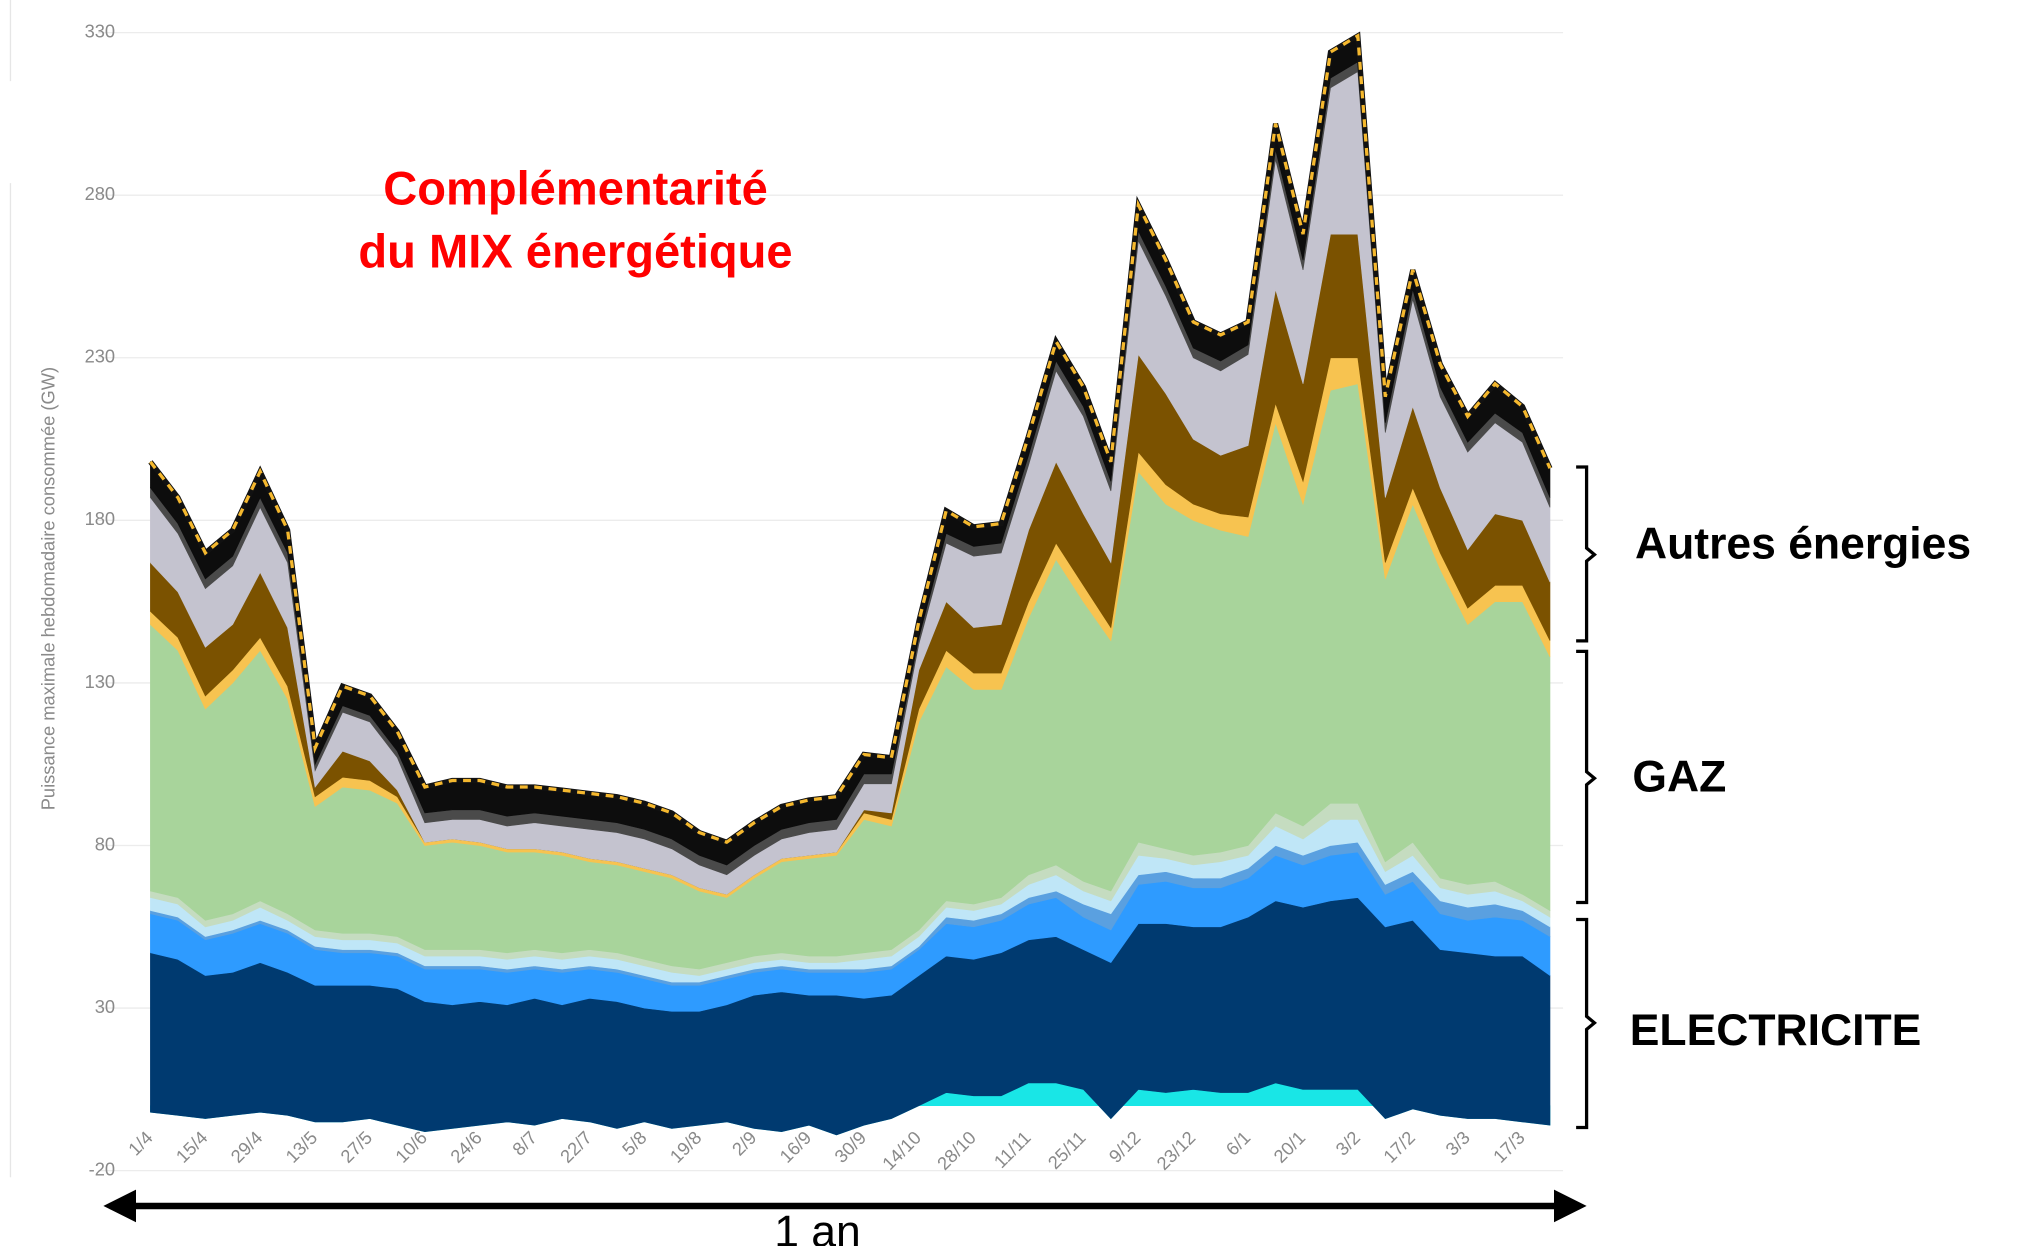  What do you see at coordinates (100, 356) in the screenshot?
I see `y-tick-label: 230` at bounding box center [100, 356].